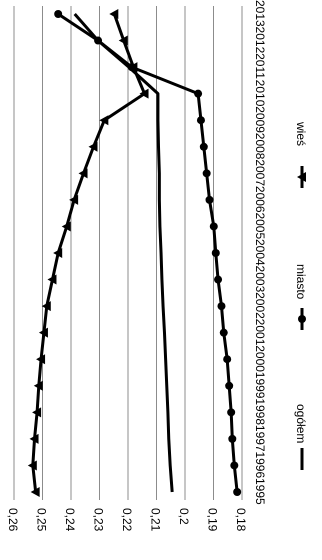 This screenshot has width=322, height=560. I want to click on legend-item: miasto, so click(301, 297).